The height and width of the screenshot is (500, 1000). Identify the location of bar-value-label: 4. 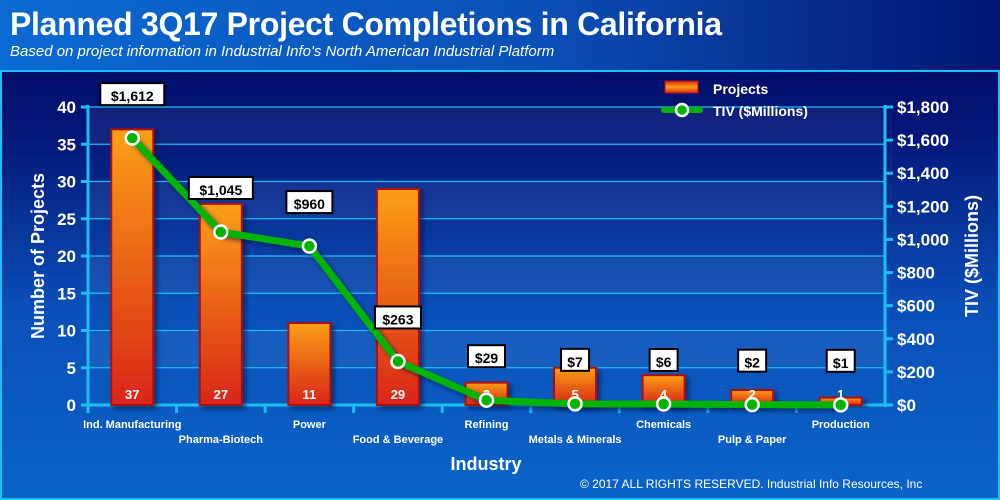
(664, 394).